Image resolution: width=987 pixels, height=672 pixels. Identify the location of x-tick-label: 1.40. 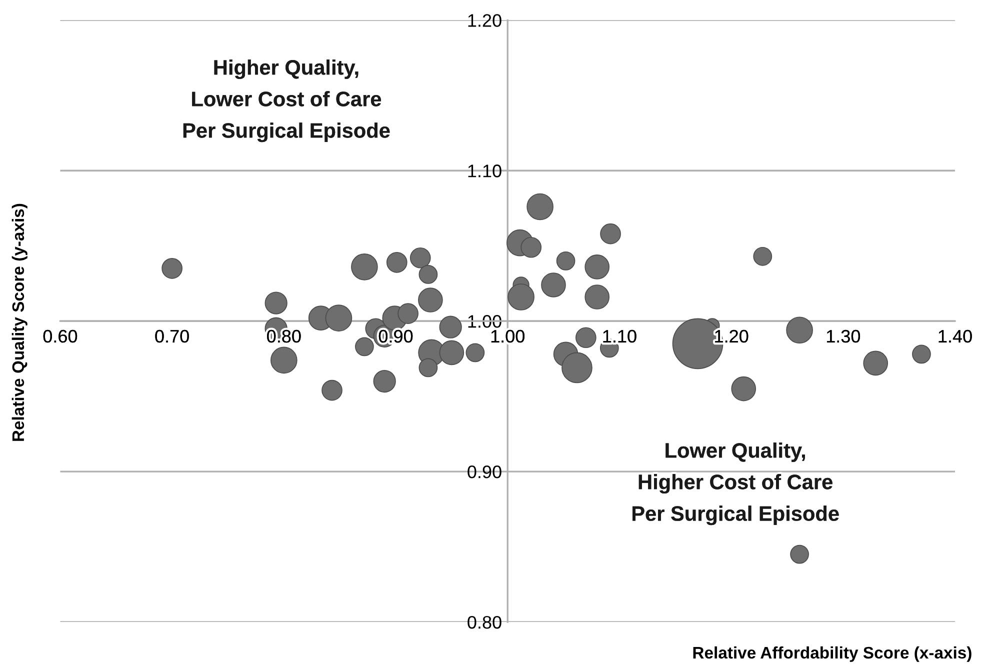
(955, 336).